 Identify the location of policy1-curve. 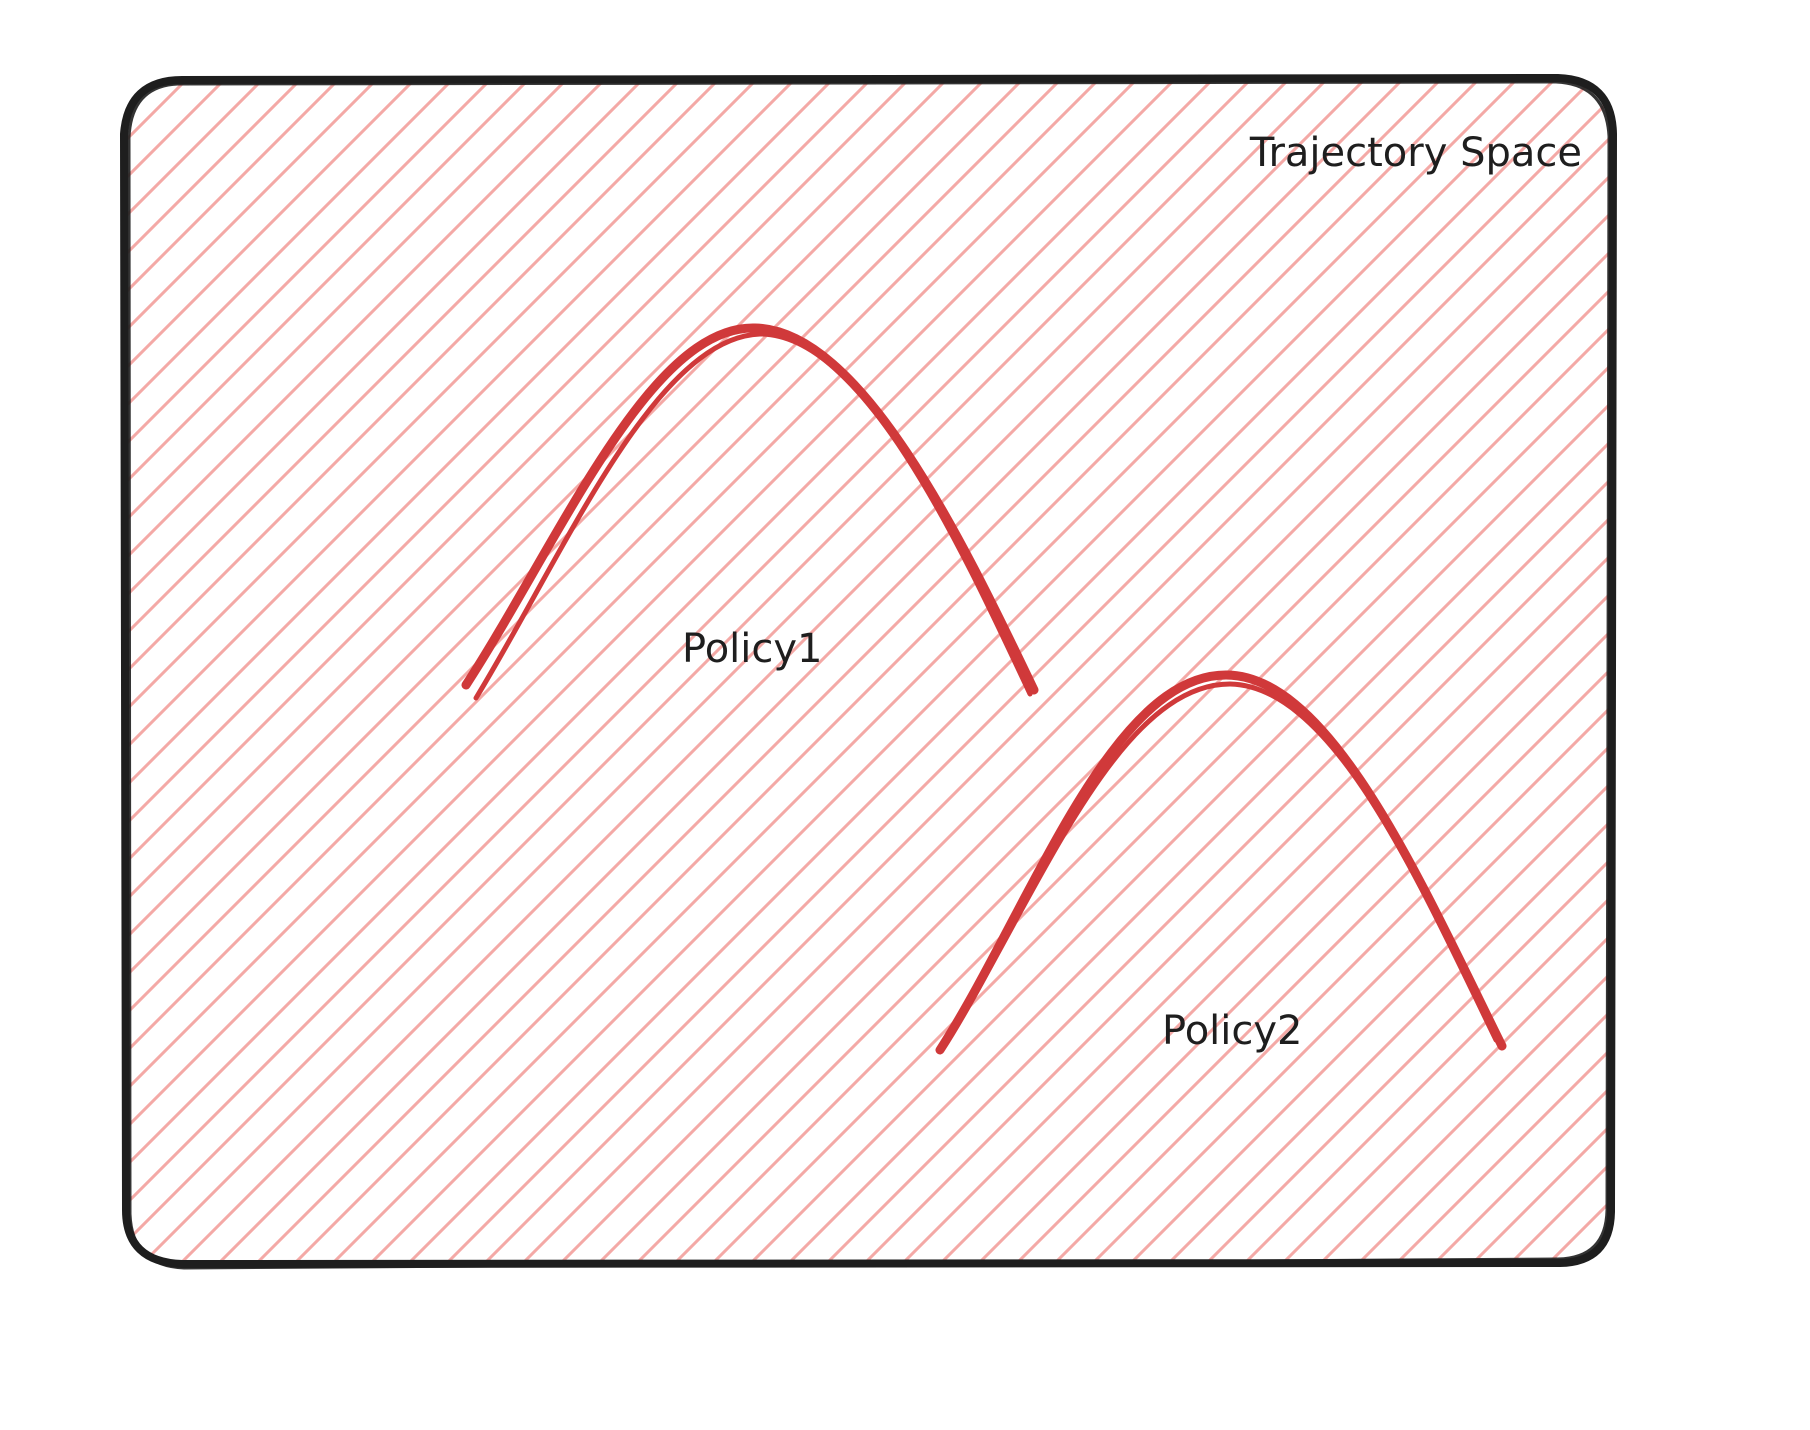
(750, 512).